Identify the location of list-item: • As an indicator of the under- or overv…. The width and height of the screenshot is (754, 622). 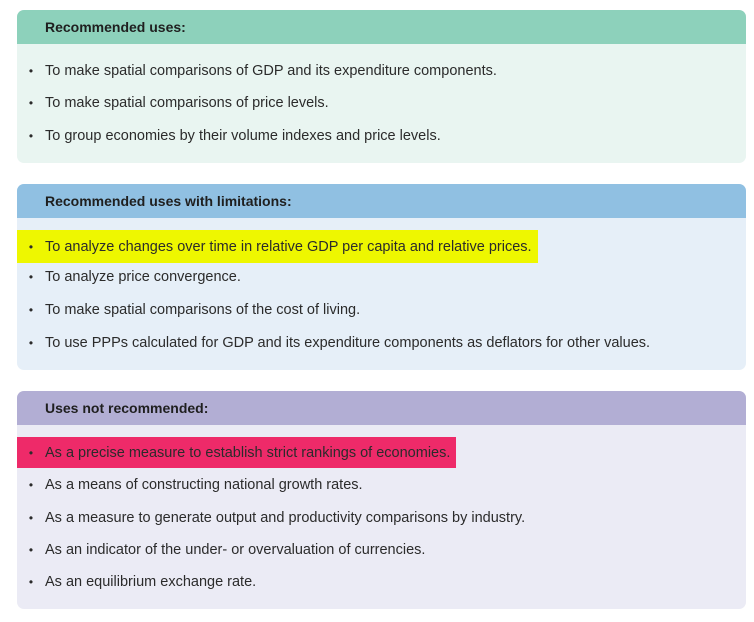
(221, 550).